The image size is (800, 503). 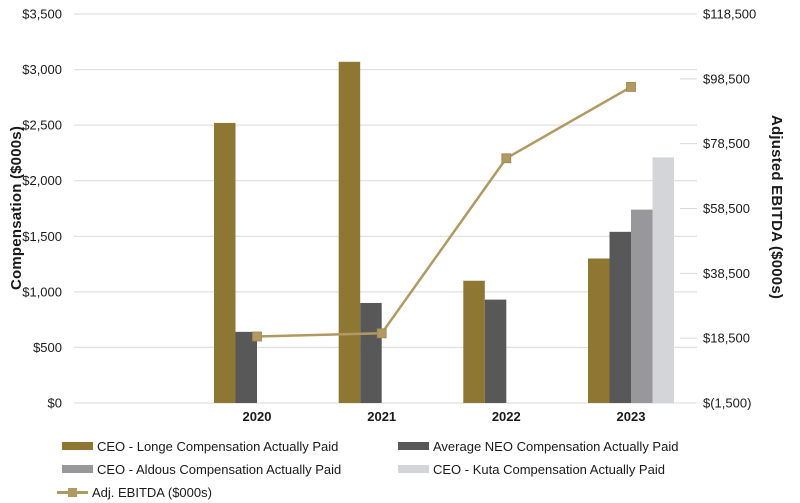 I want to click on right-axis-tick-label: $78,500, so click(x=726, y=143).